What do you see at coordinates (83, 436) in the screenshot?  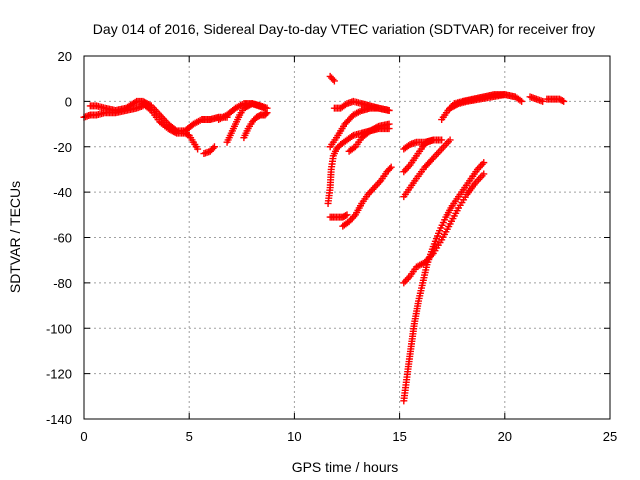 I see `x-tick-label: 0` at bounding box center [83, 436].